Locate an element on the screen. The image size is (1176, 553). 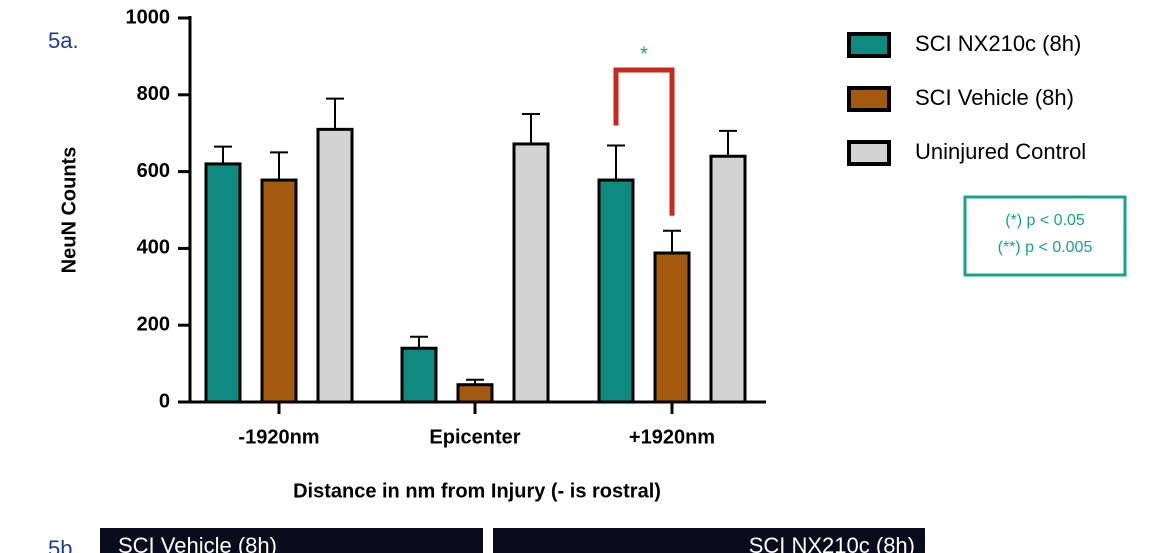
panel-label: 5a. is located at coordinates (63, 40).